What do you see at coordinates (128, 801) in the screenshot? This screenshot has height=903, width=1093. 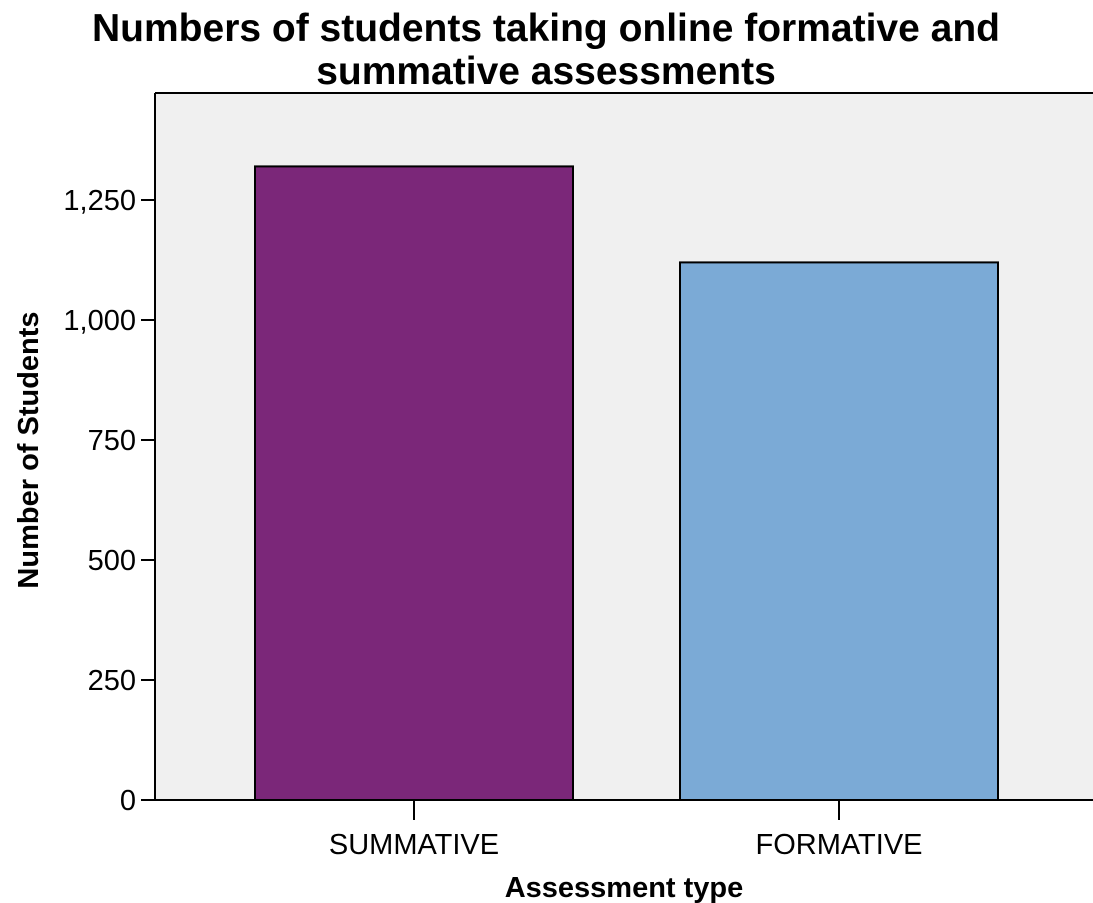 I see `y-tick-label-0: 0` at bounding box center [128, 801].